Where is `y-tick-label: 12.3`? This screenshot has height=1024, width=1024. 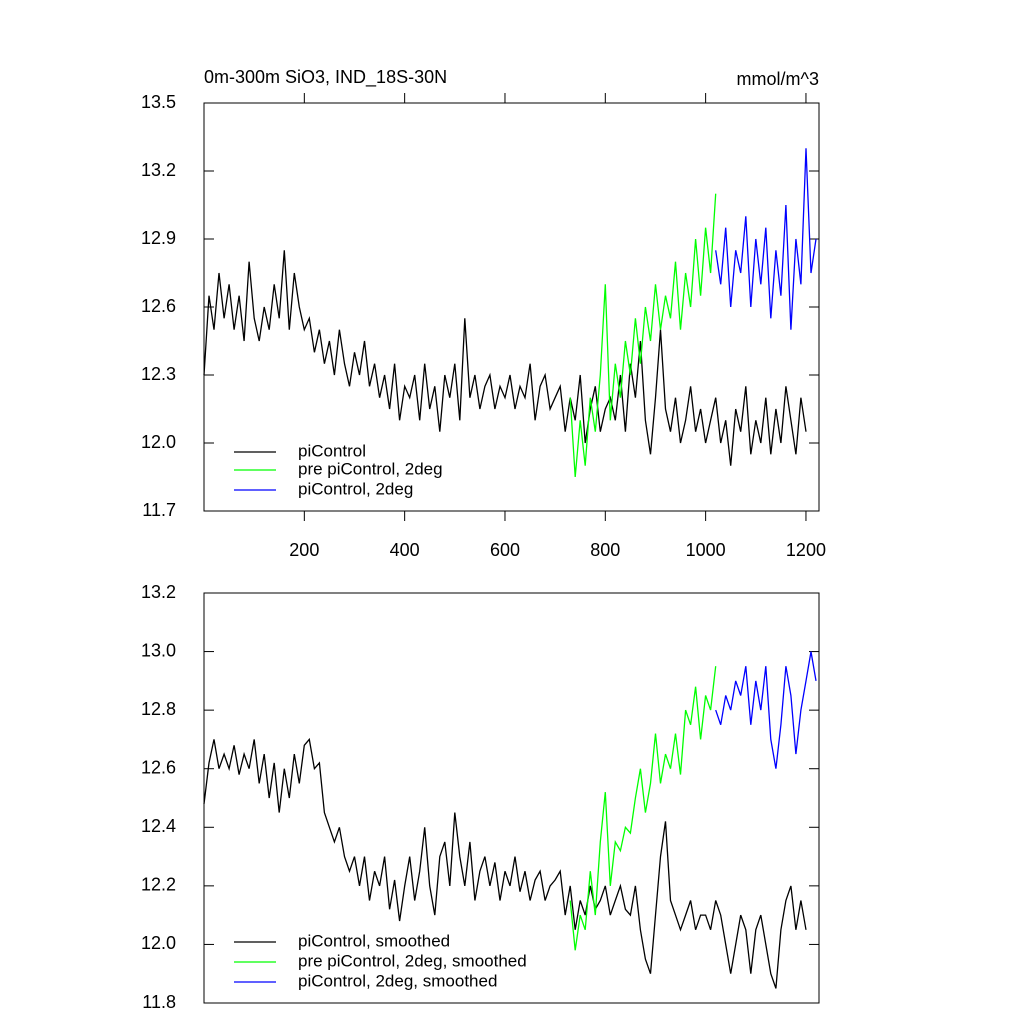 y-tick-label: 12.3 is located at coordinates (158, 374).